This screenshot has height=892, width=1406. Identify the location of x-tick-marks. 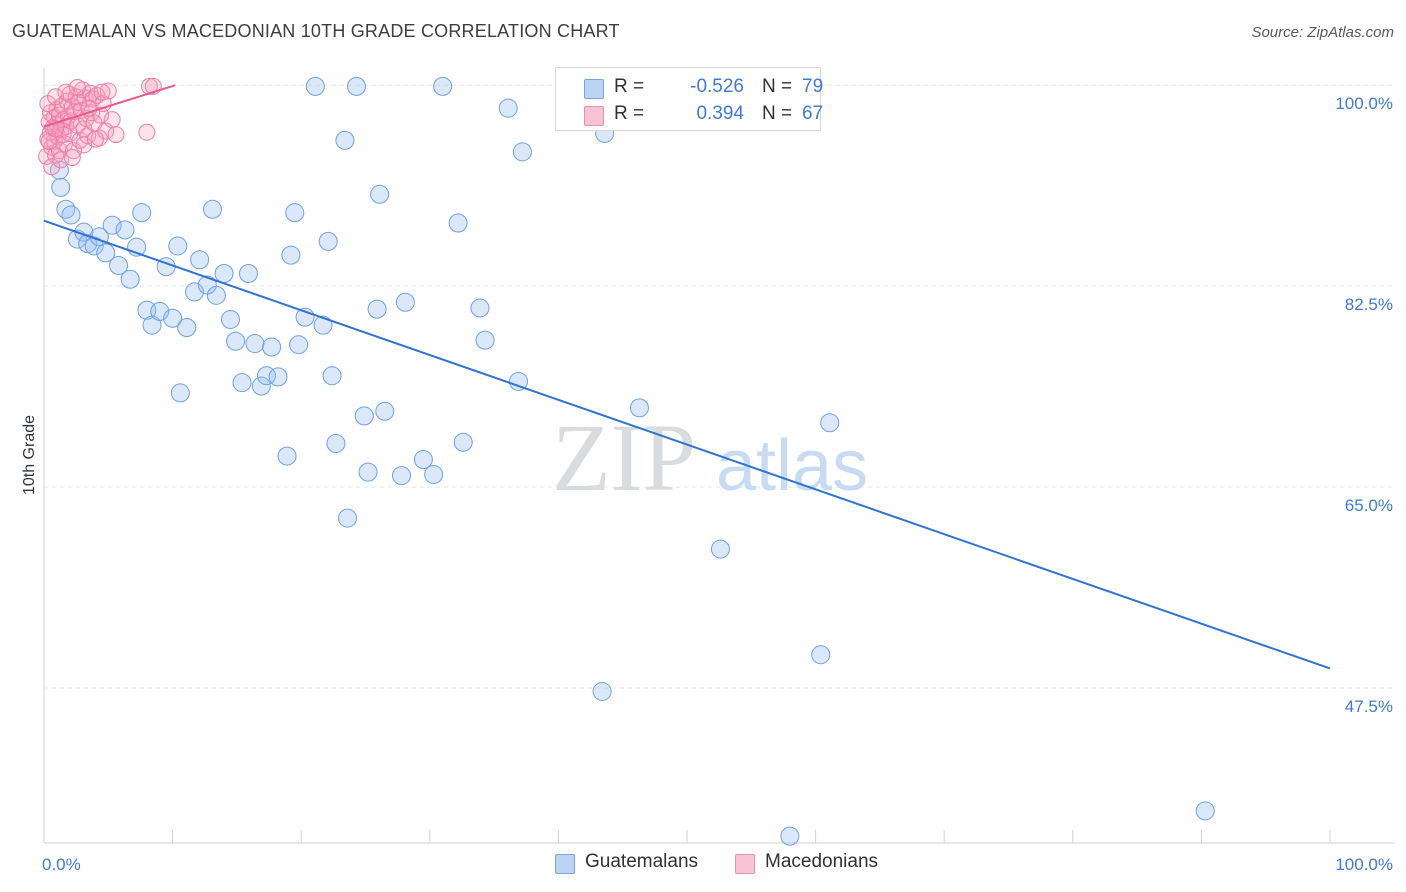
(751, 836).